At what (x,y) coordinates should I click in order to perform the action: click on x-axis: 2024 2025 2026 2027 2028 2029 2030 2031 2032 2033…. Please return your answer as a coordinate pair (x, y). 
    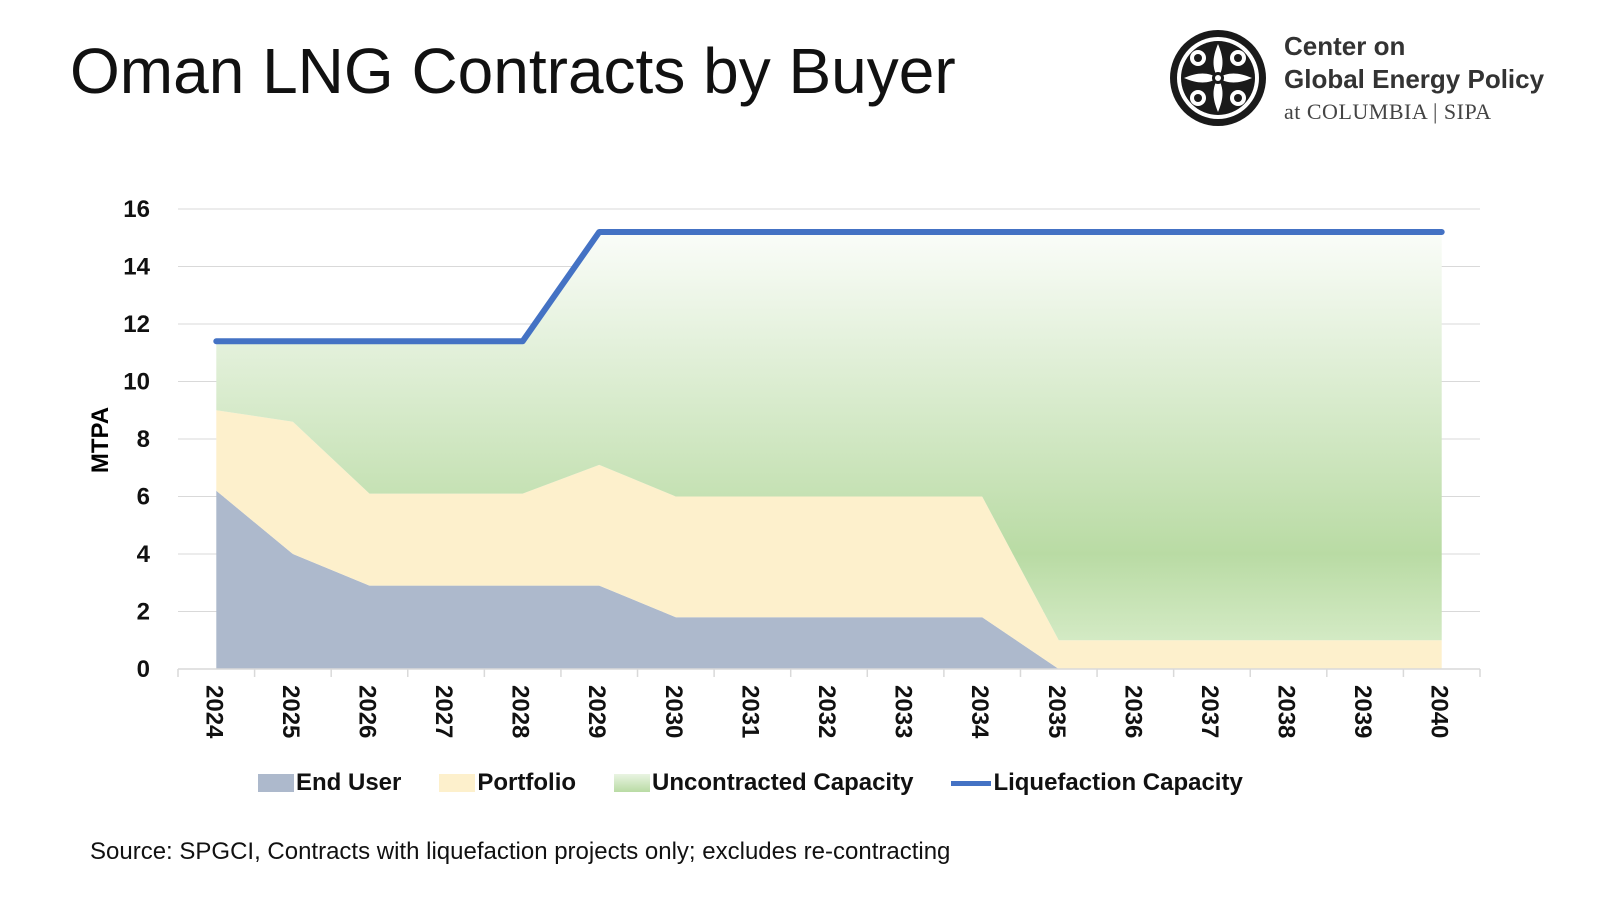
    Looking at the image, I should click on (829, 704).